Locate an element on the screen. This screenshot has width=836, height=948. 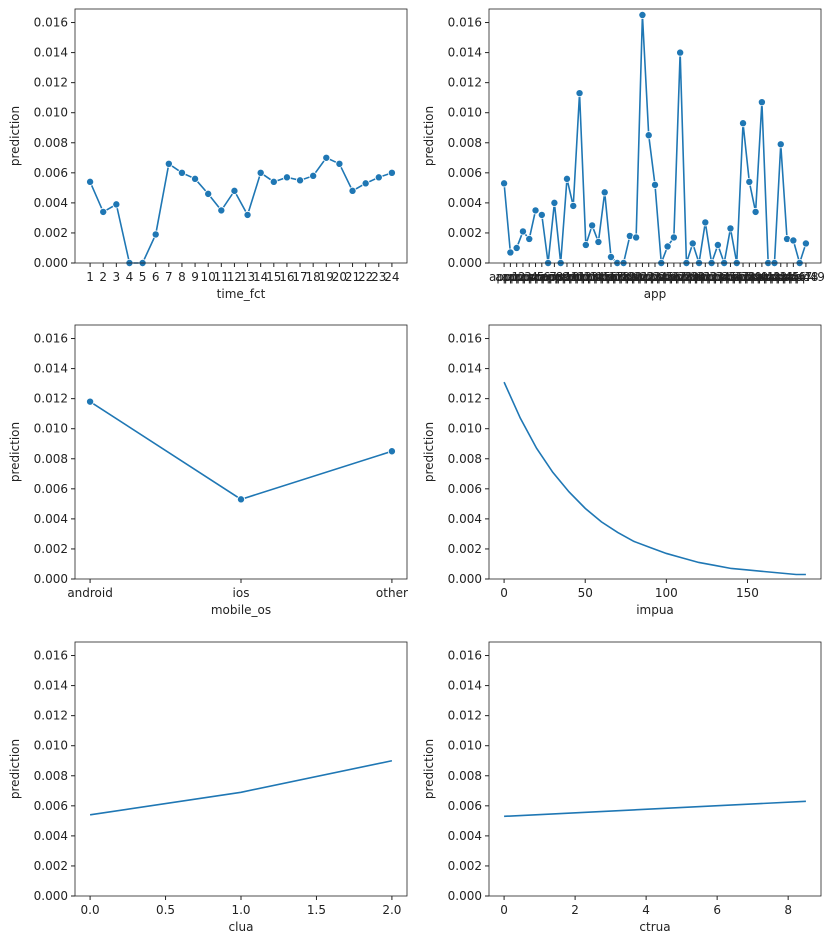
x-tick-label: app40 is located at coordinates (749, 277).